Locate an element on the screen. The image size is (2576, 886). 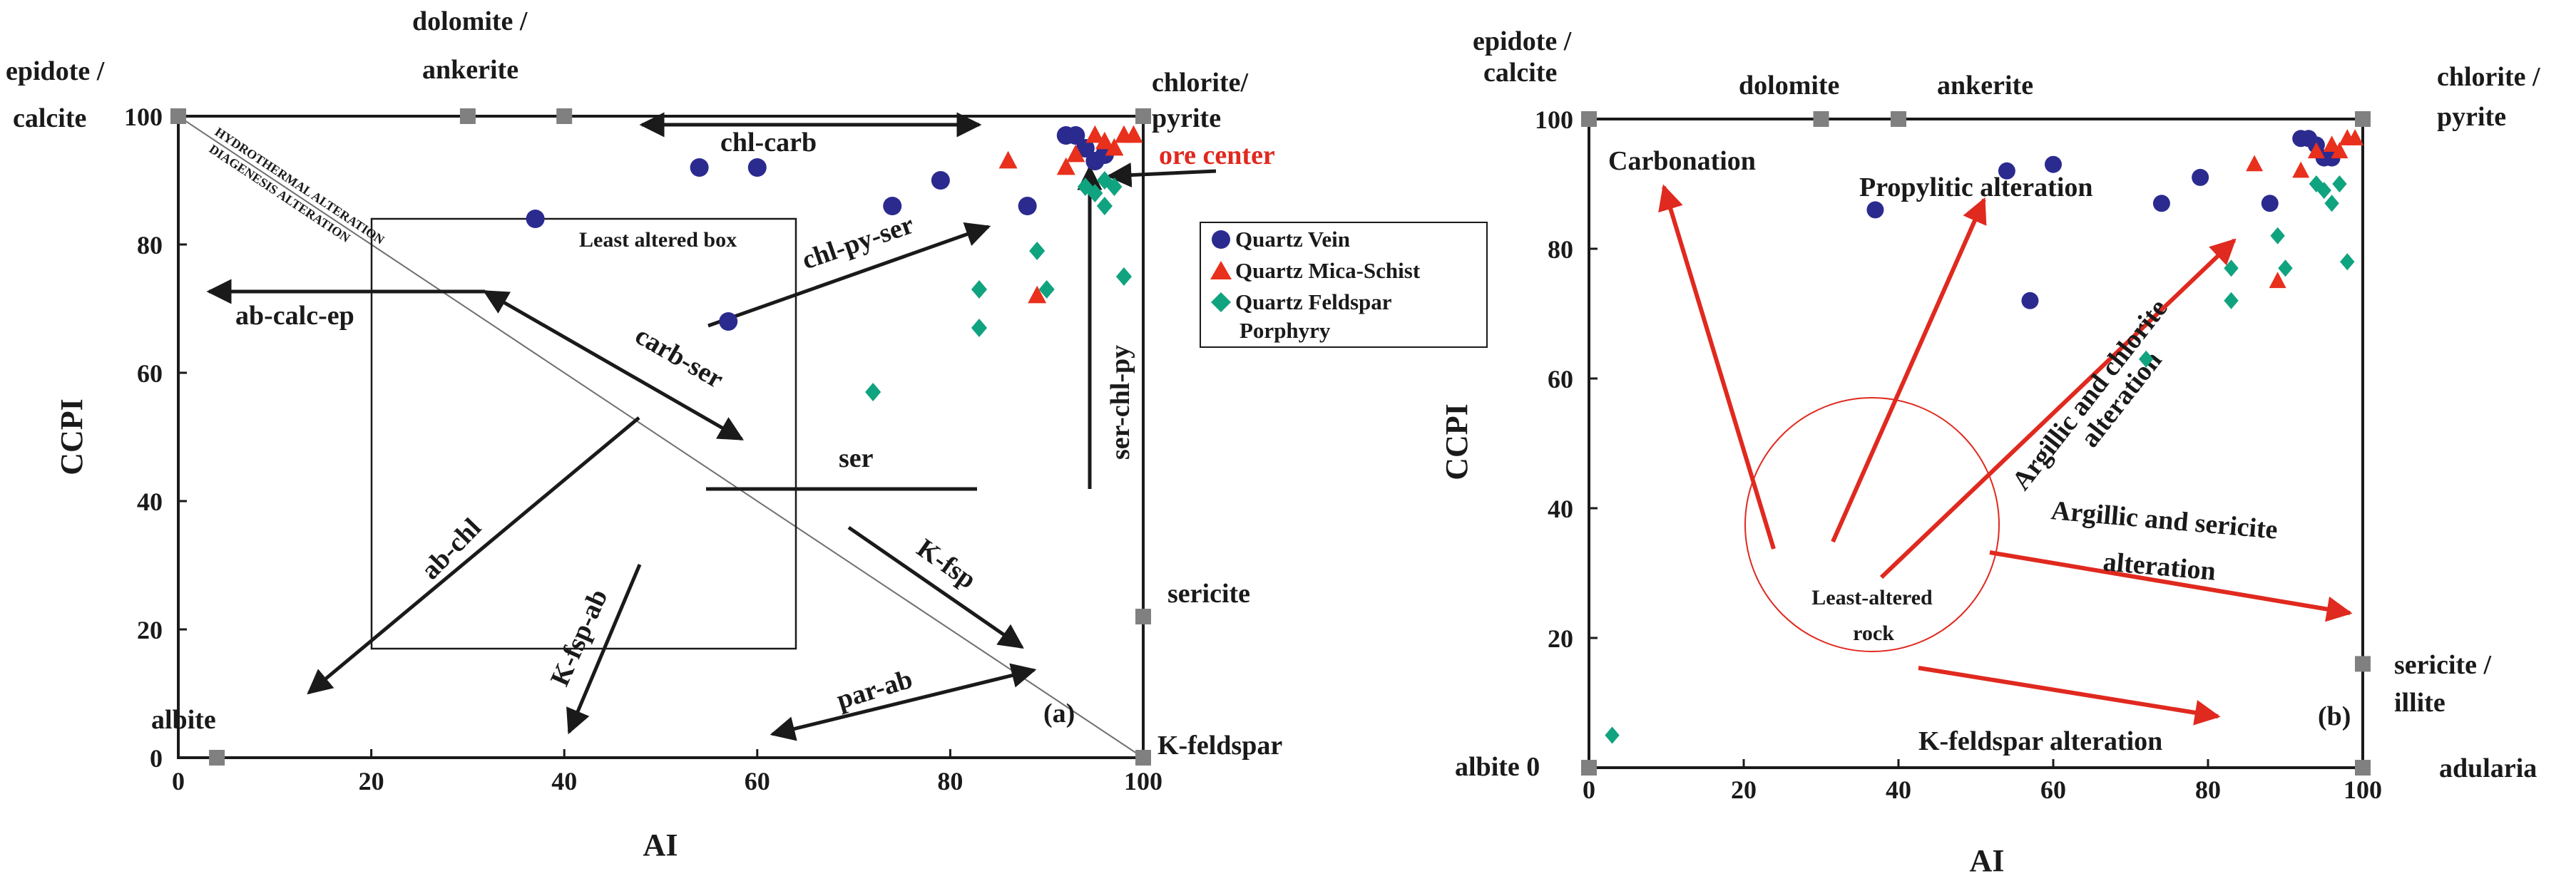
endmember-label-epidote-b: epidote / is located at coordinates (1522, 41).